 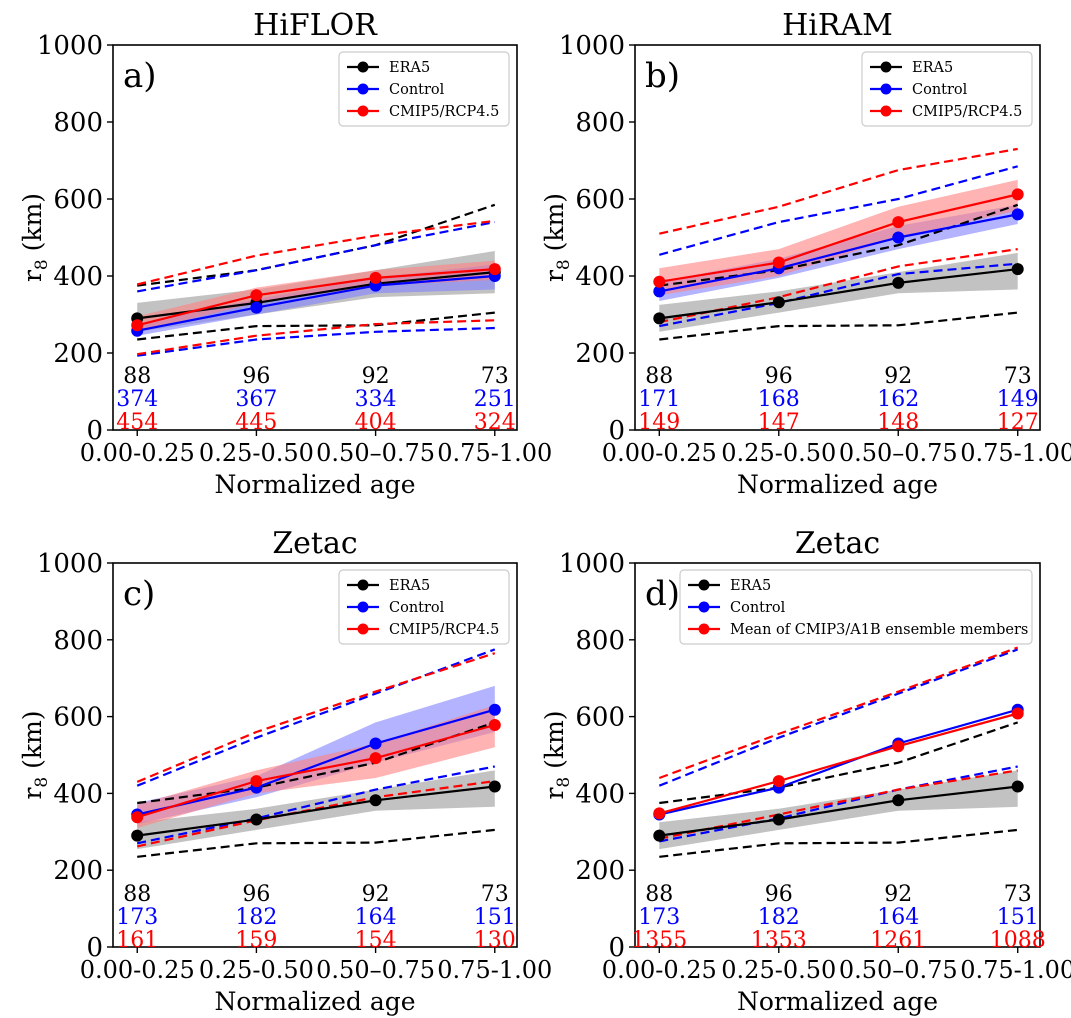 What do you see at coordinates (1018, 422) in the screenshot?
I see `count-label-cmip: 127` at bounding box center [1018, 422].